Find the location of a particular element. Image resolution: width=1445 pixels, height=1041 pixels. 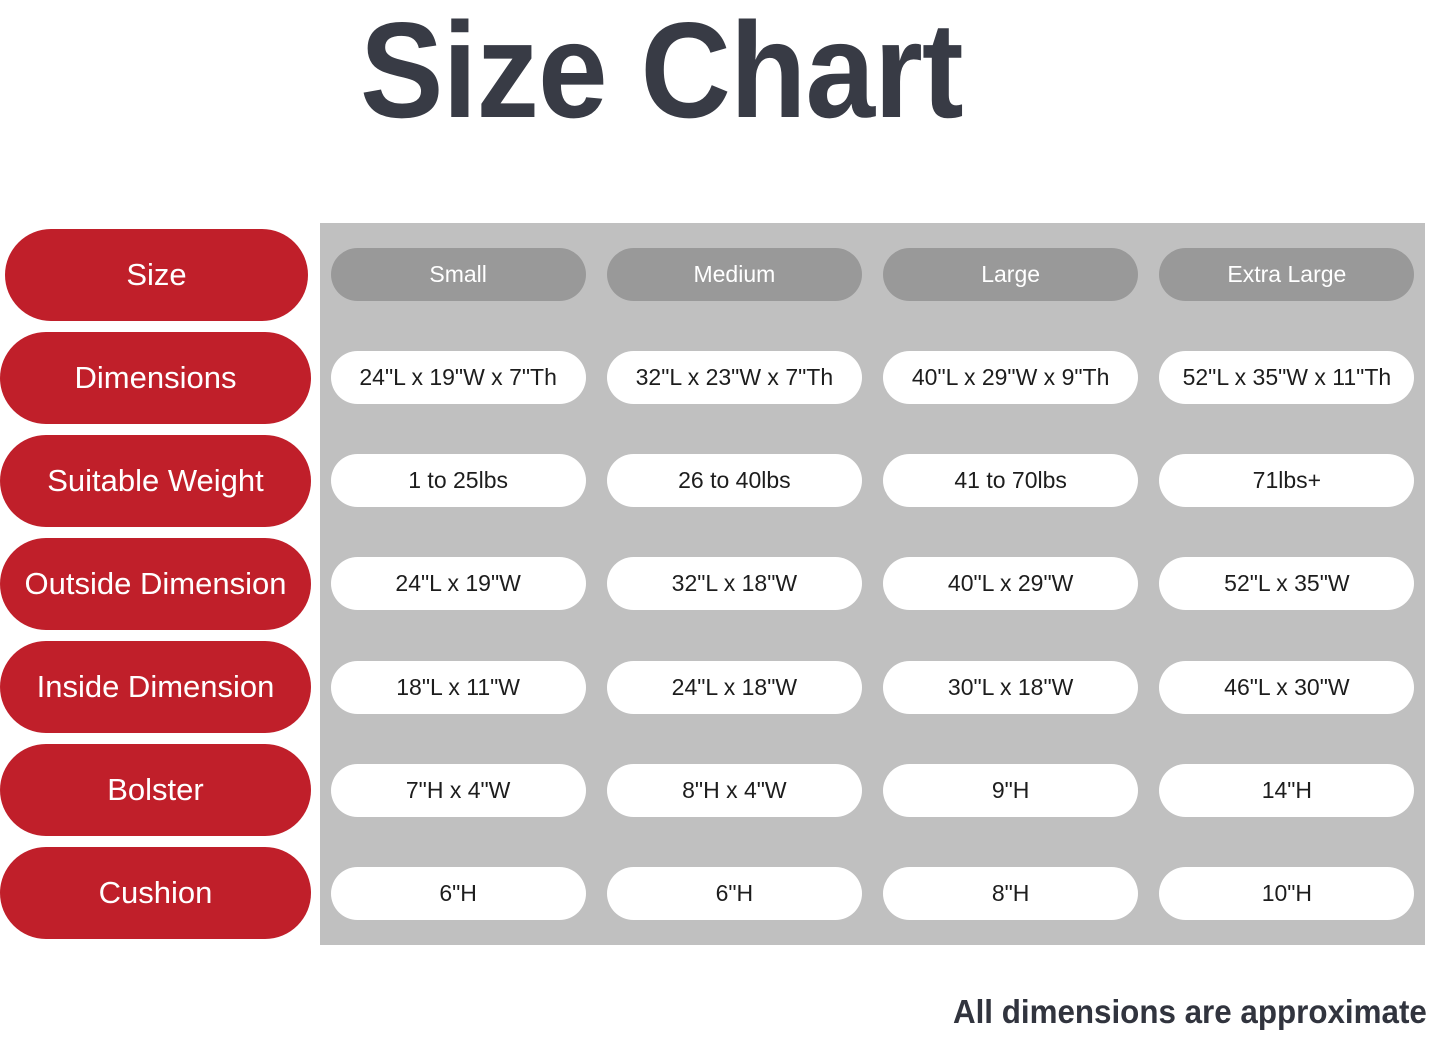

cell-inside-dimension-large: 30"L x 18"W is located at coordinates (1011, 687).